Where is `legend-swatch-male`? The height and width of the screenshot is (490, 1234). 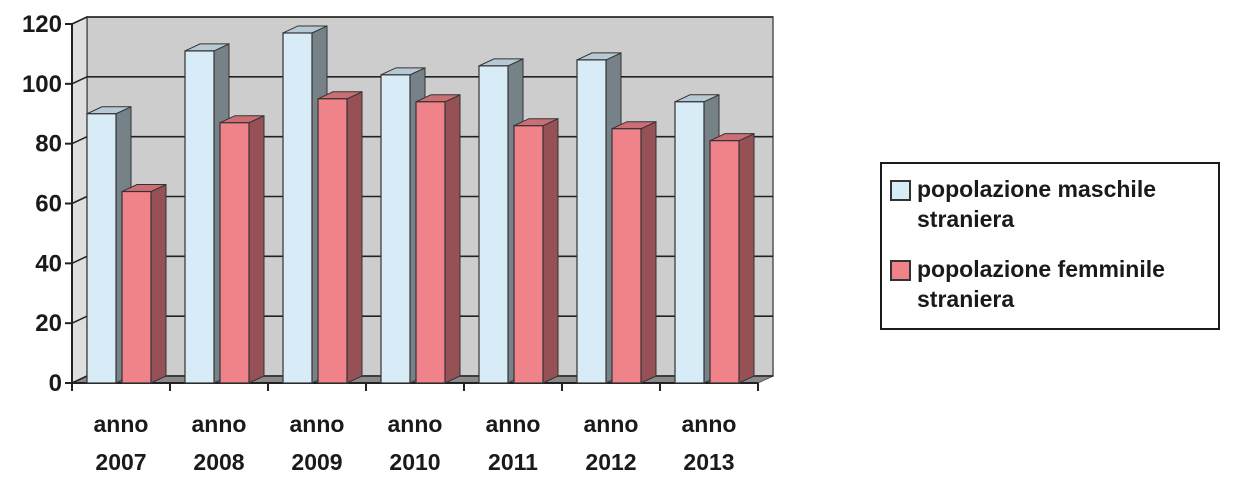
legend-swatch-male is located at coordinates (900, 190).